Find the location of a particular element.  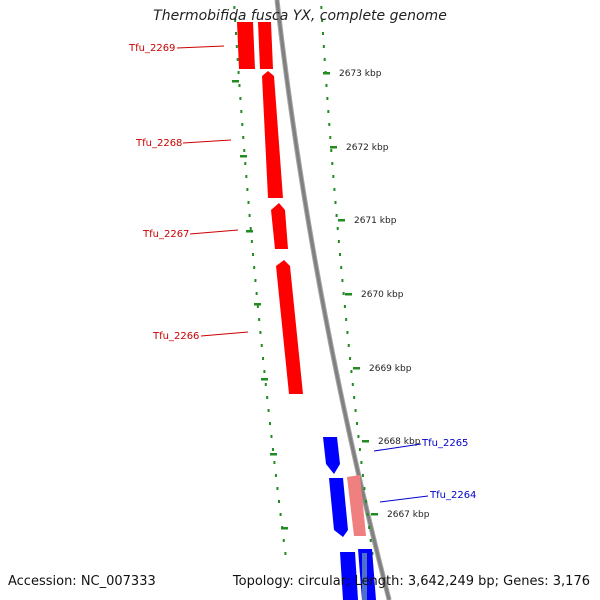

accession-text: Accession: NC_007333 is located at coordinates (82, 581).